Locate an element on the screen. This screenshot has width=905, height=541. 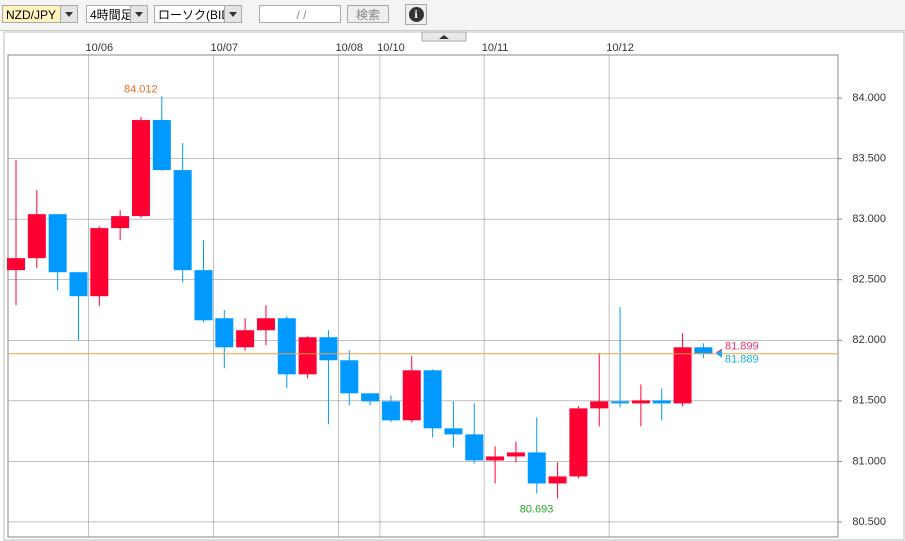
y-tick-label: 83.500 is located at coordinates (869, 158).